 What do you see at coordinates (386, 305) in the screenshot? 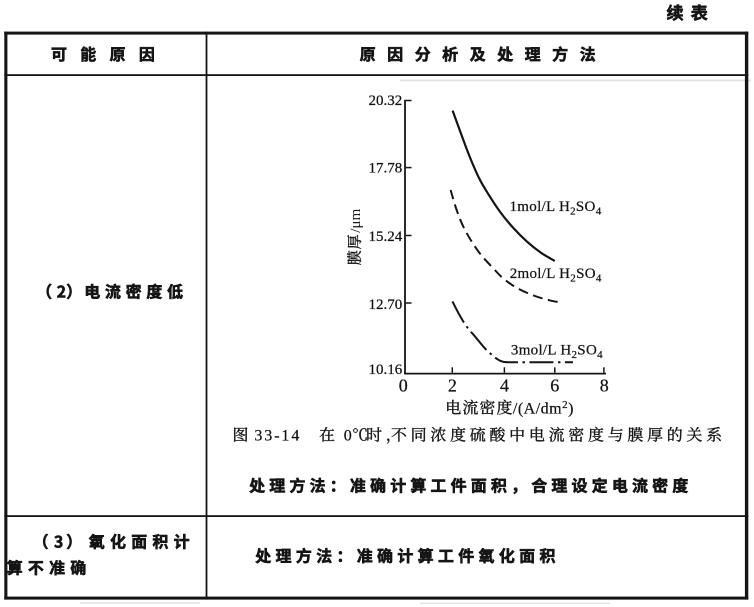
I see `svg-text: 12.70` at bounding box center [386, 305].